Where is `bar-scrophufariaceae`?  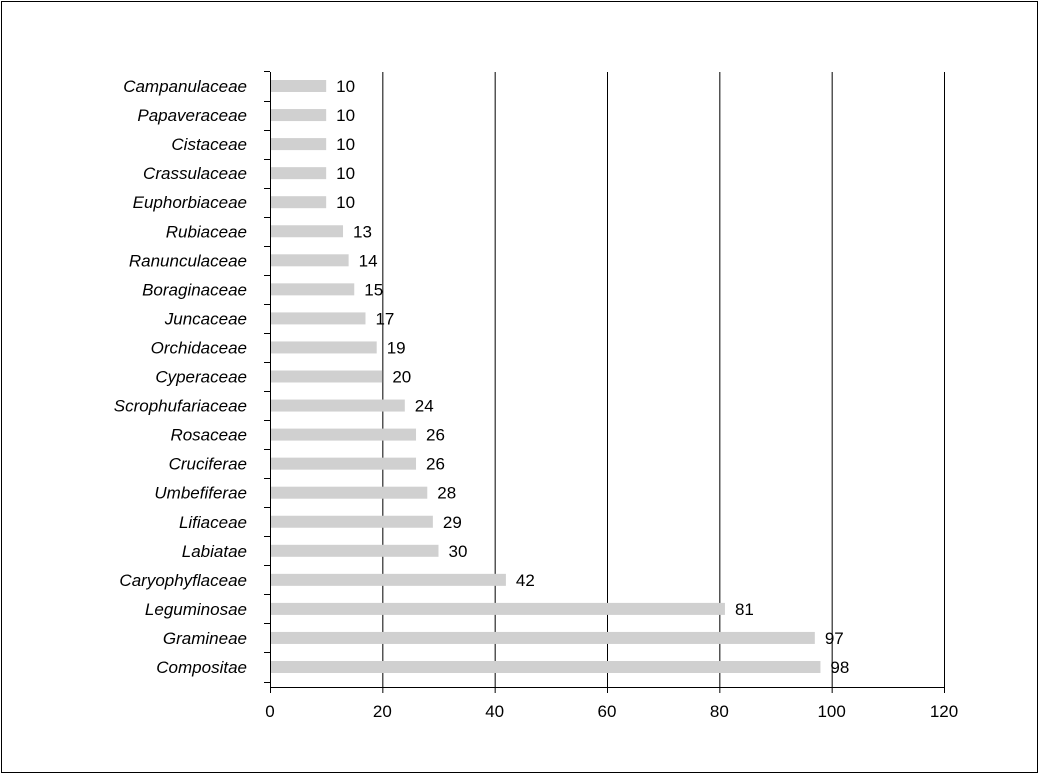
bar-scrophufariaceae is located at coordinates (338, 405).